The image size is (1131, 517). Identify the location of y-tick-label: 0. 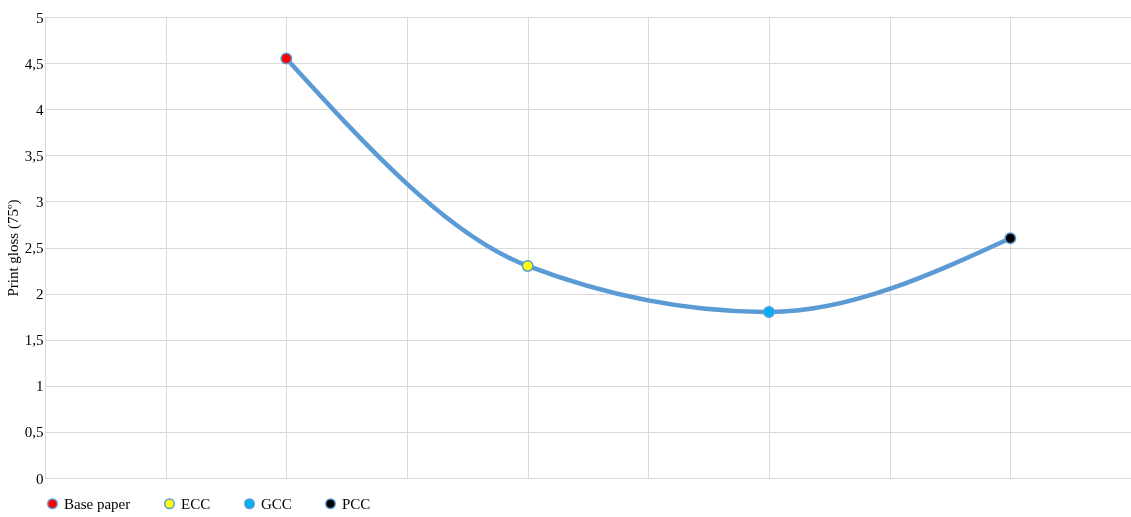
(40, 478).